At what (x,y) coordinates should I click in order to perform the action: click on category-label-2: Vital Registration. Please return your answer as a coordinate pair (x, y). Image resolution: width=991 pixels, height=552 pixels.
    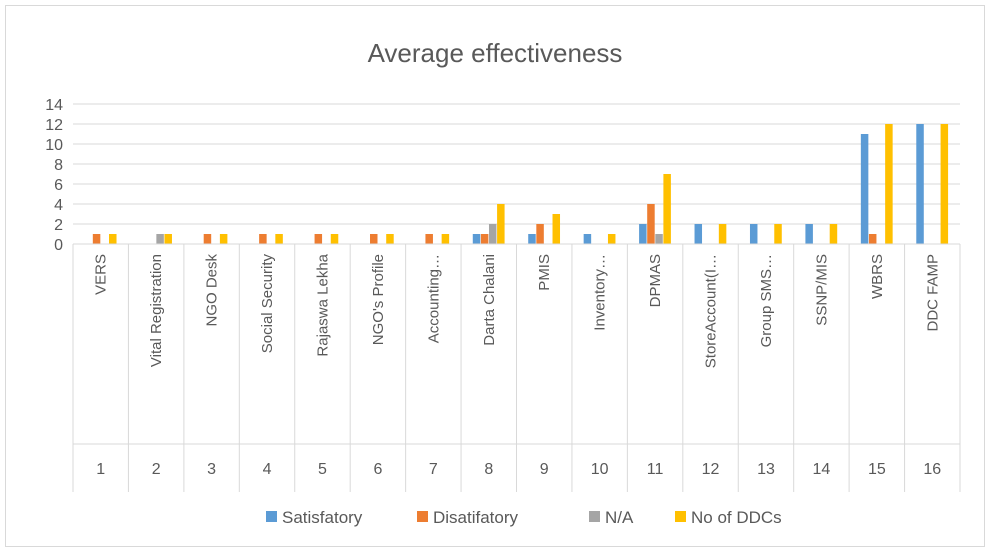
    Looking at the image, I should click on (156, 310).